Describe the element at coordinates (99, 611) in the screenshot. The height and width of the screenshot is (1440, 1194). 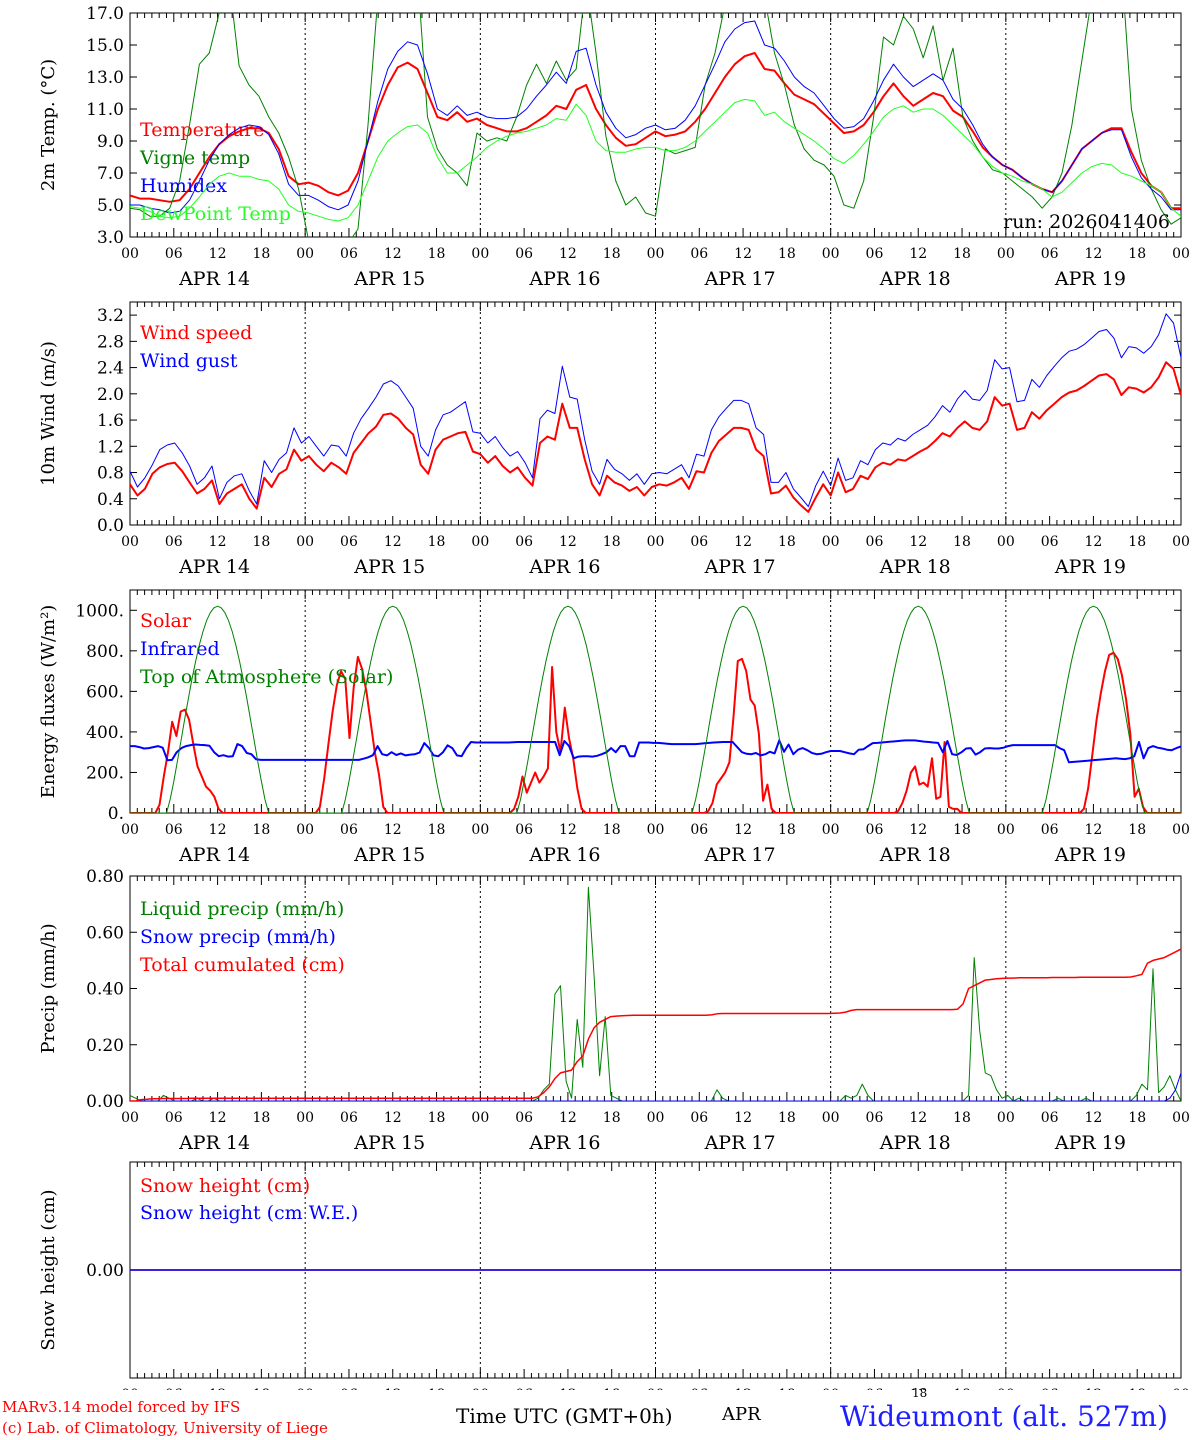
I see `y-tick-label: 1000.` at that location.